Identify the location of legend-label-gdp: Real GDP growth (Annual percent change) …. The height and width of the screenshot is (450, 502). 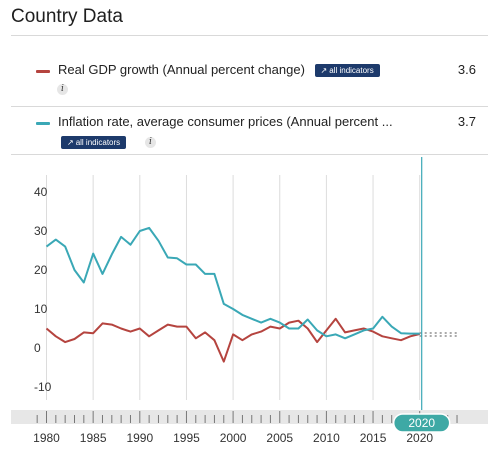
(219, 70).